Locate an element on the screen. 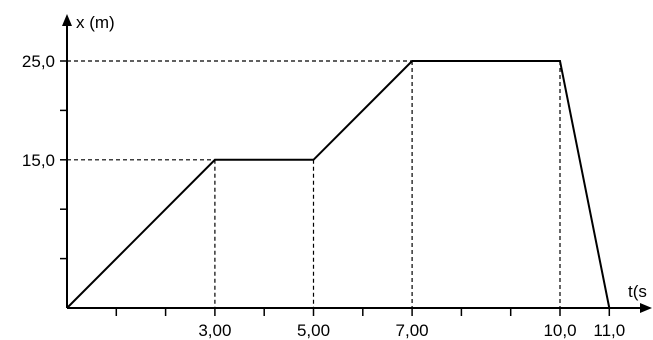 The height and width of the screenshot is (340, 653). y-axis-label: x (m) is located at coordinates (95, 22).